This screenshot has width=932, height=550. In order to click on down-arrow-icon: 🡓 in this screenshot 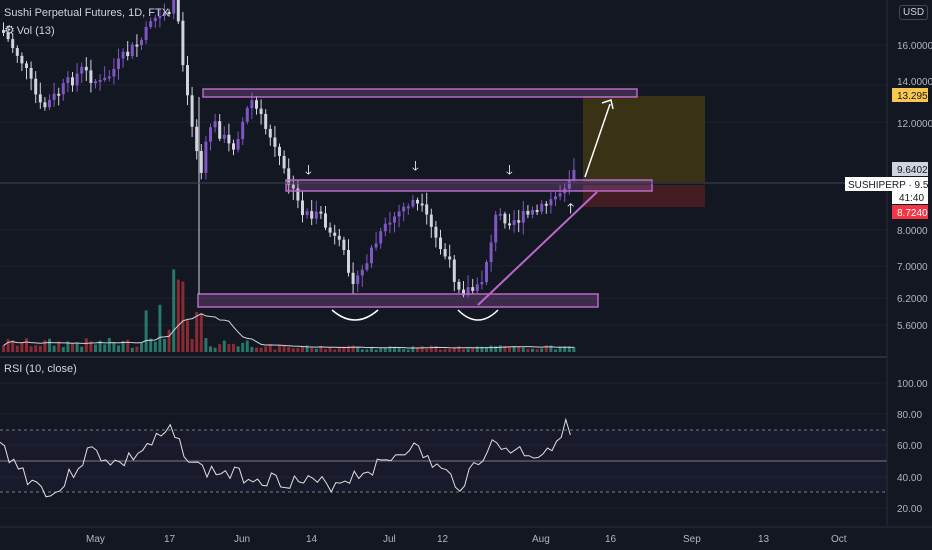, I will do `click(415, 165)`.